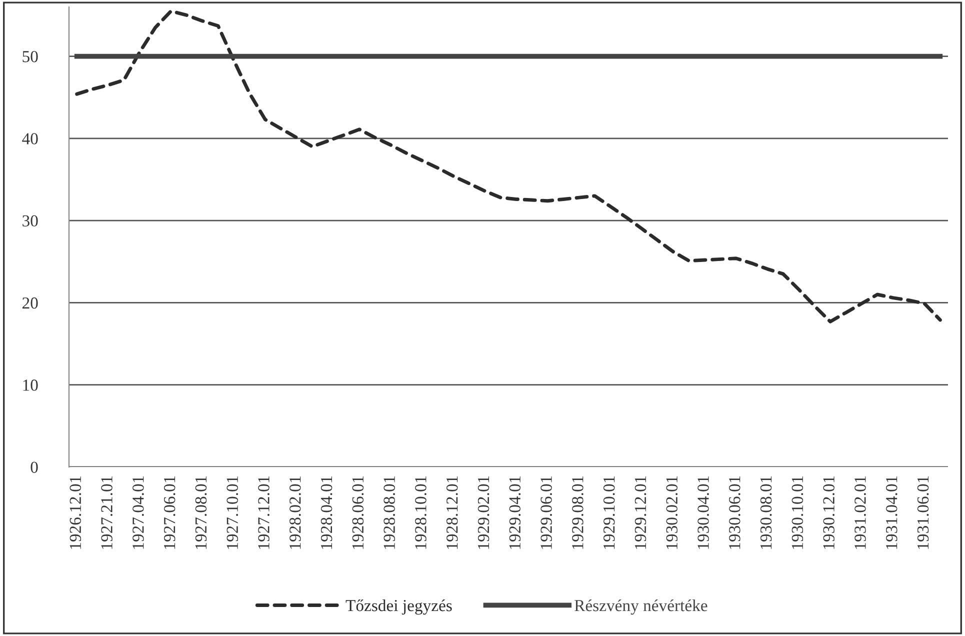 The height and width of the screenshot is (636, 965). What do you see at coordinates (420, 512) in the screenshot?
I see `x-tick-label: 1928.10.01` at bounding box center [420, 512].